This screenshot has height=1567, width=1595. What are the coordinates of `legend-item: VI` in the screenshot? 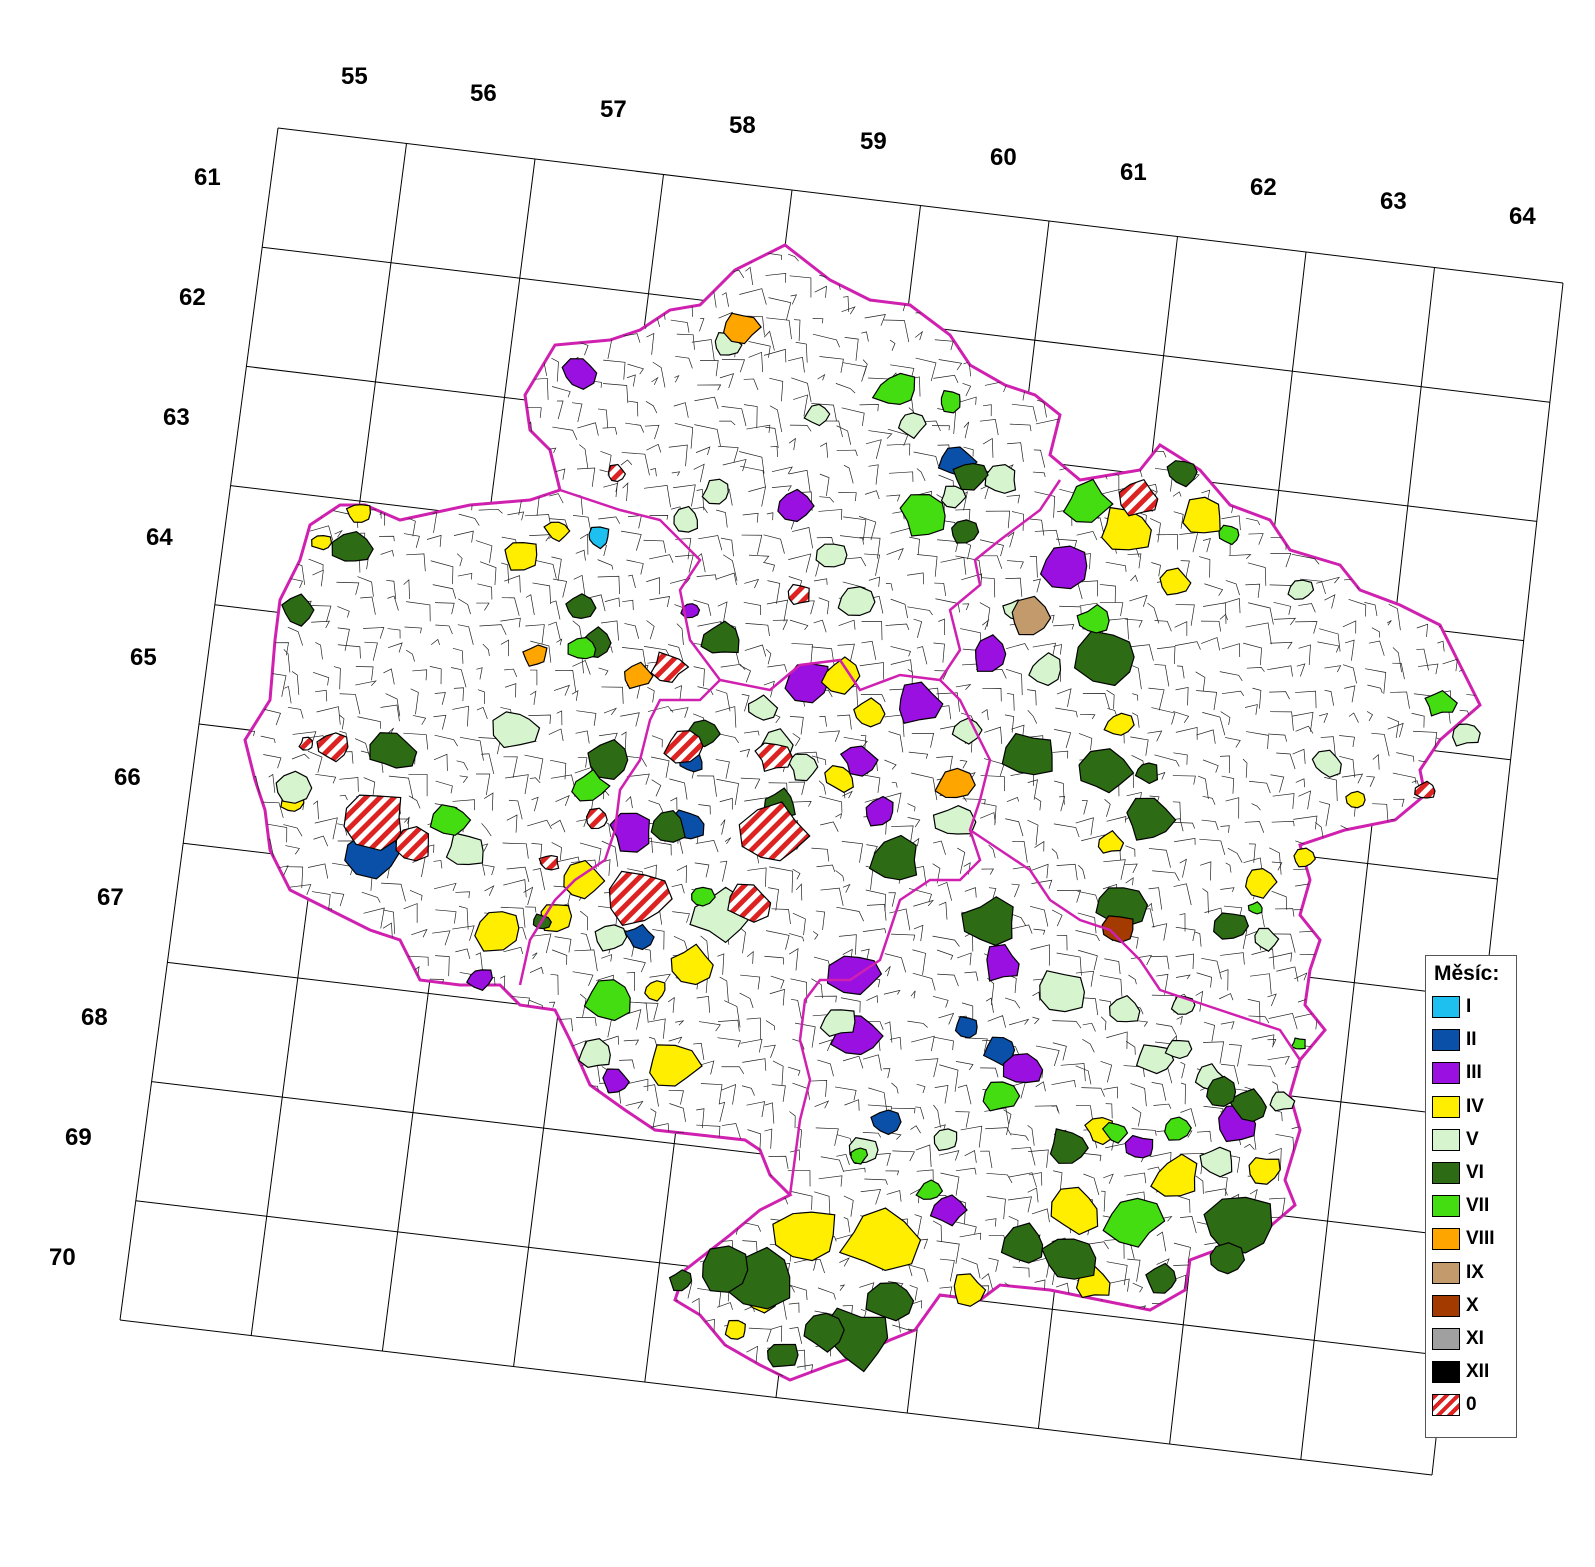 It's located at (1458, 1173).